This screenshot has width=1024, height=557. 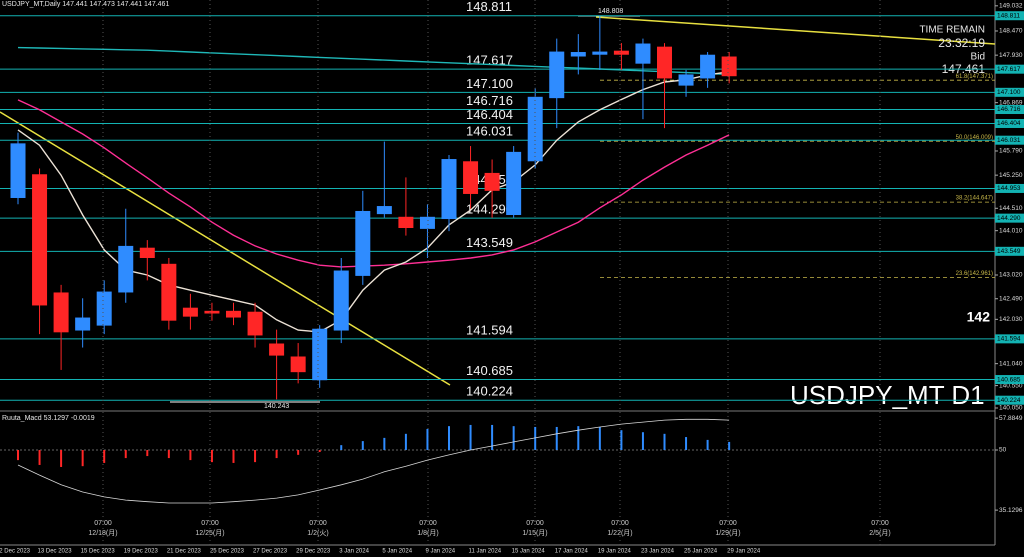 I want to click on period-date: 1/8(月), so click(x=427, y=533).